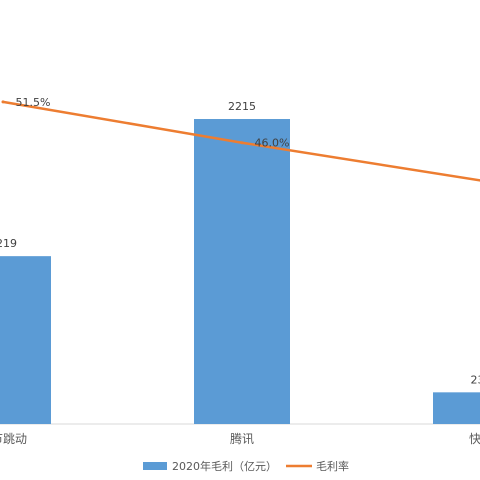 The height and width of the screenshot is (480, 480). What do you see at coordinates (474, 439) in the screenshot?
I see `x-tick-label-3: 快手` at bounding box center [474, 439].